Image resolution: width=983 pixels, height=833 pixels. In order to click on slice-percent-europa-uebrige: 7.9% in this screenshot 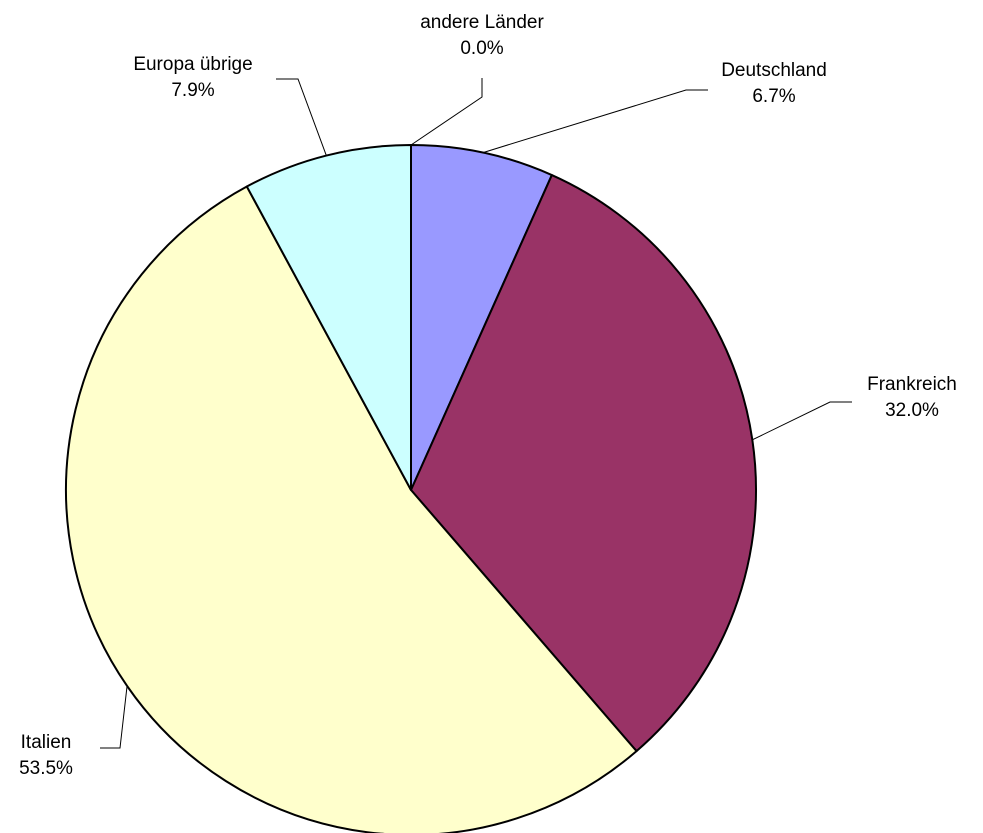, I will do `click(193, 90)`.